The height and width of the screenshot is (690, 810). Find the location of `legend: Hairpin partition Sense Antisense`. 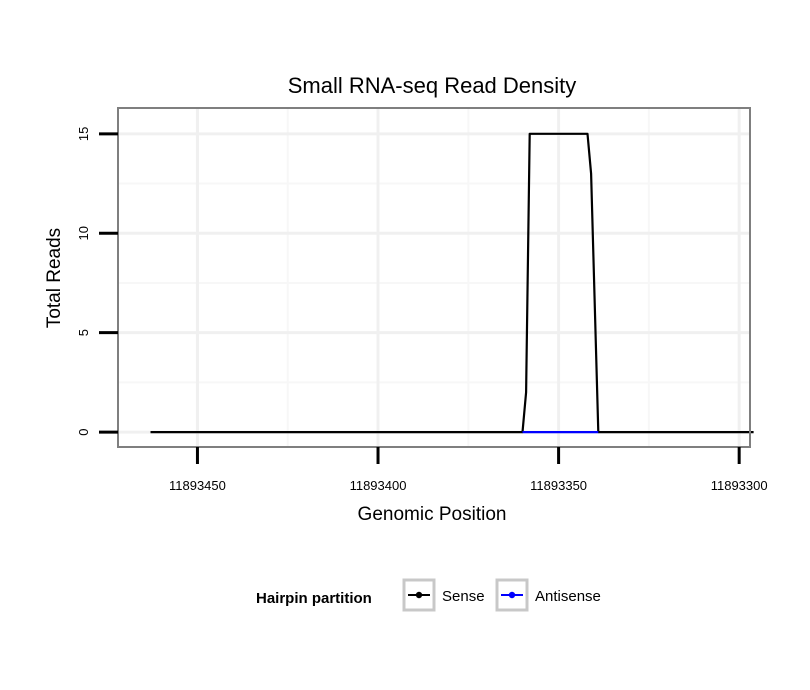

legend: Hairpin partition Sense Antisense is located at coordinates (428, 595).